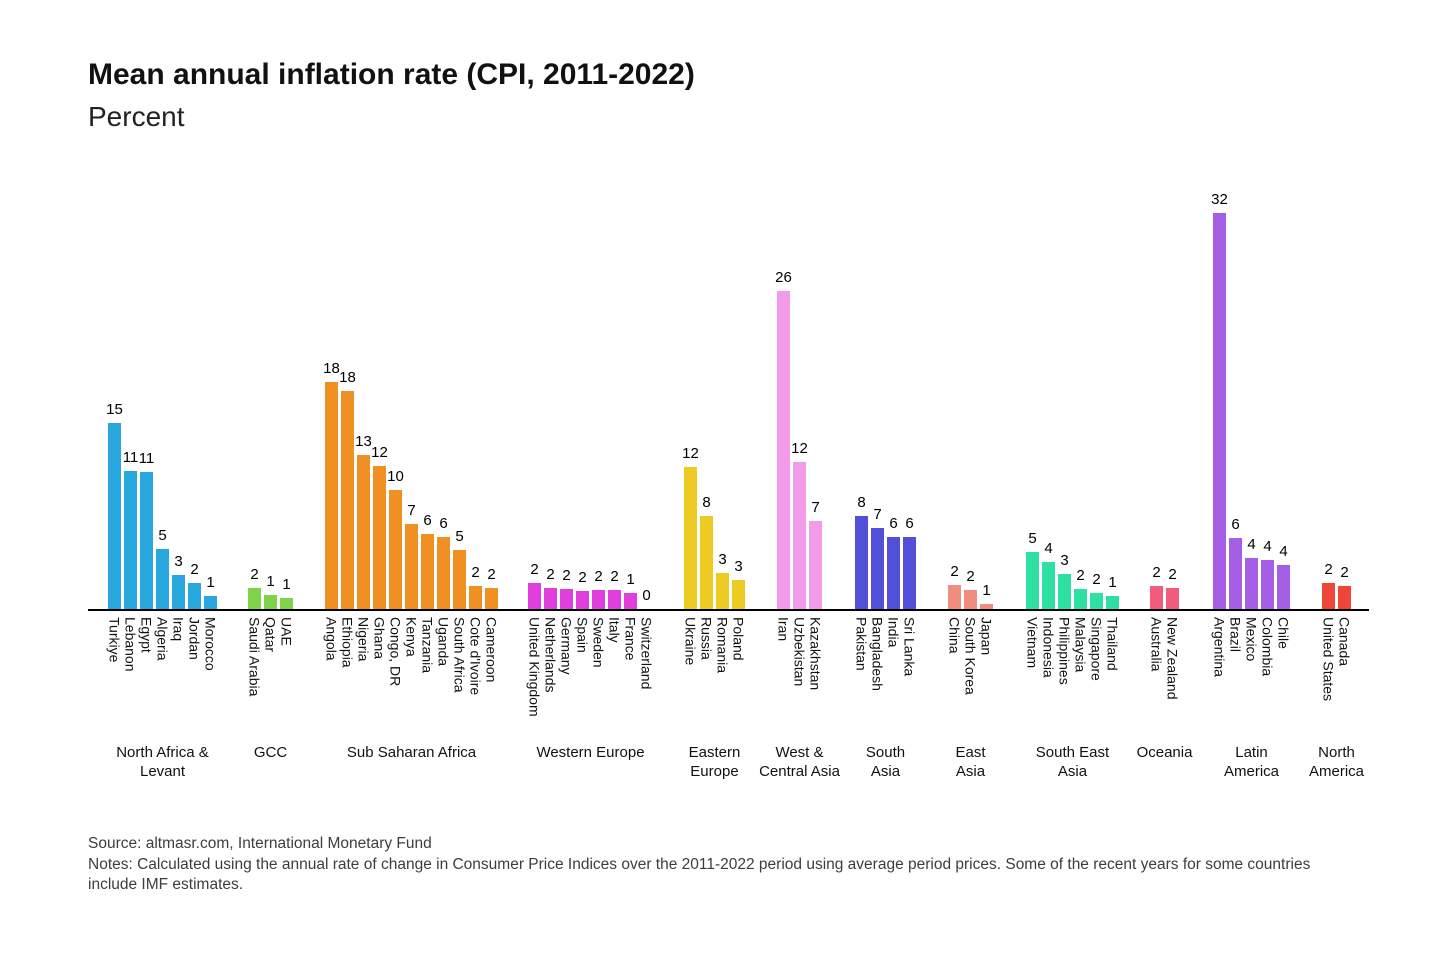  I want to click on value-label-egypt: 11, so click(146, 459).